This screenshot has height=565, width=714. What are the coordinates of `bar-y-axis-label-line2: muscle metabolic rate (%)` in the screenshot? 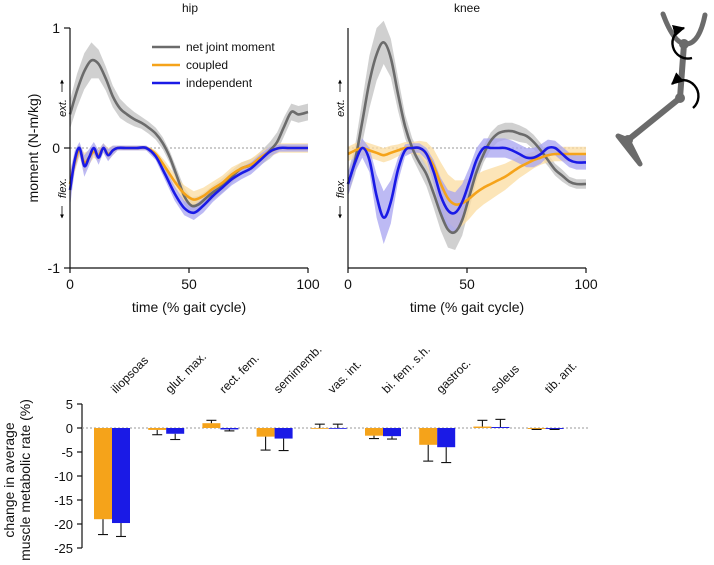 It's located at (25, 480).